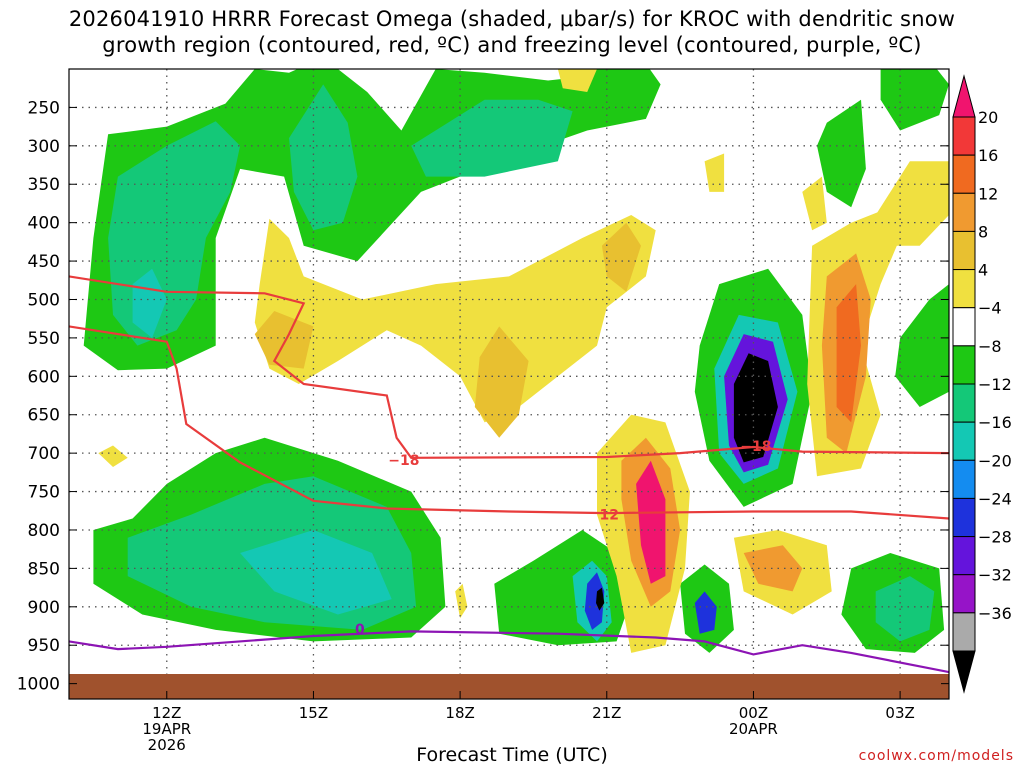  Describe the element at coordinates (459, 713) in the screenshot. I see `xtick-label-18Z: 18Z` at that location.